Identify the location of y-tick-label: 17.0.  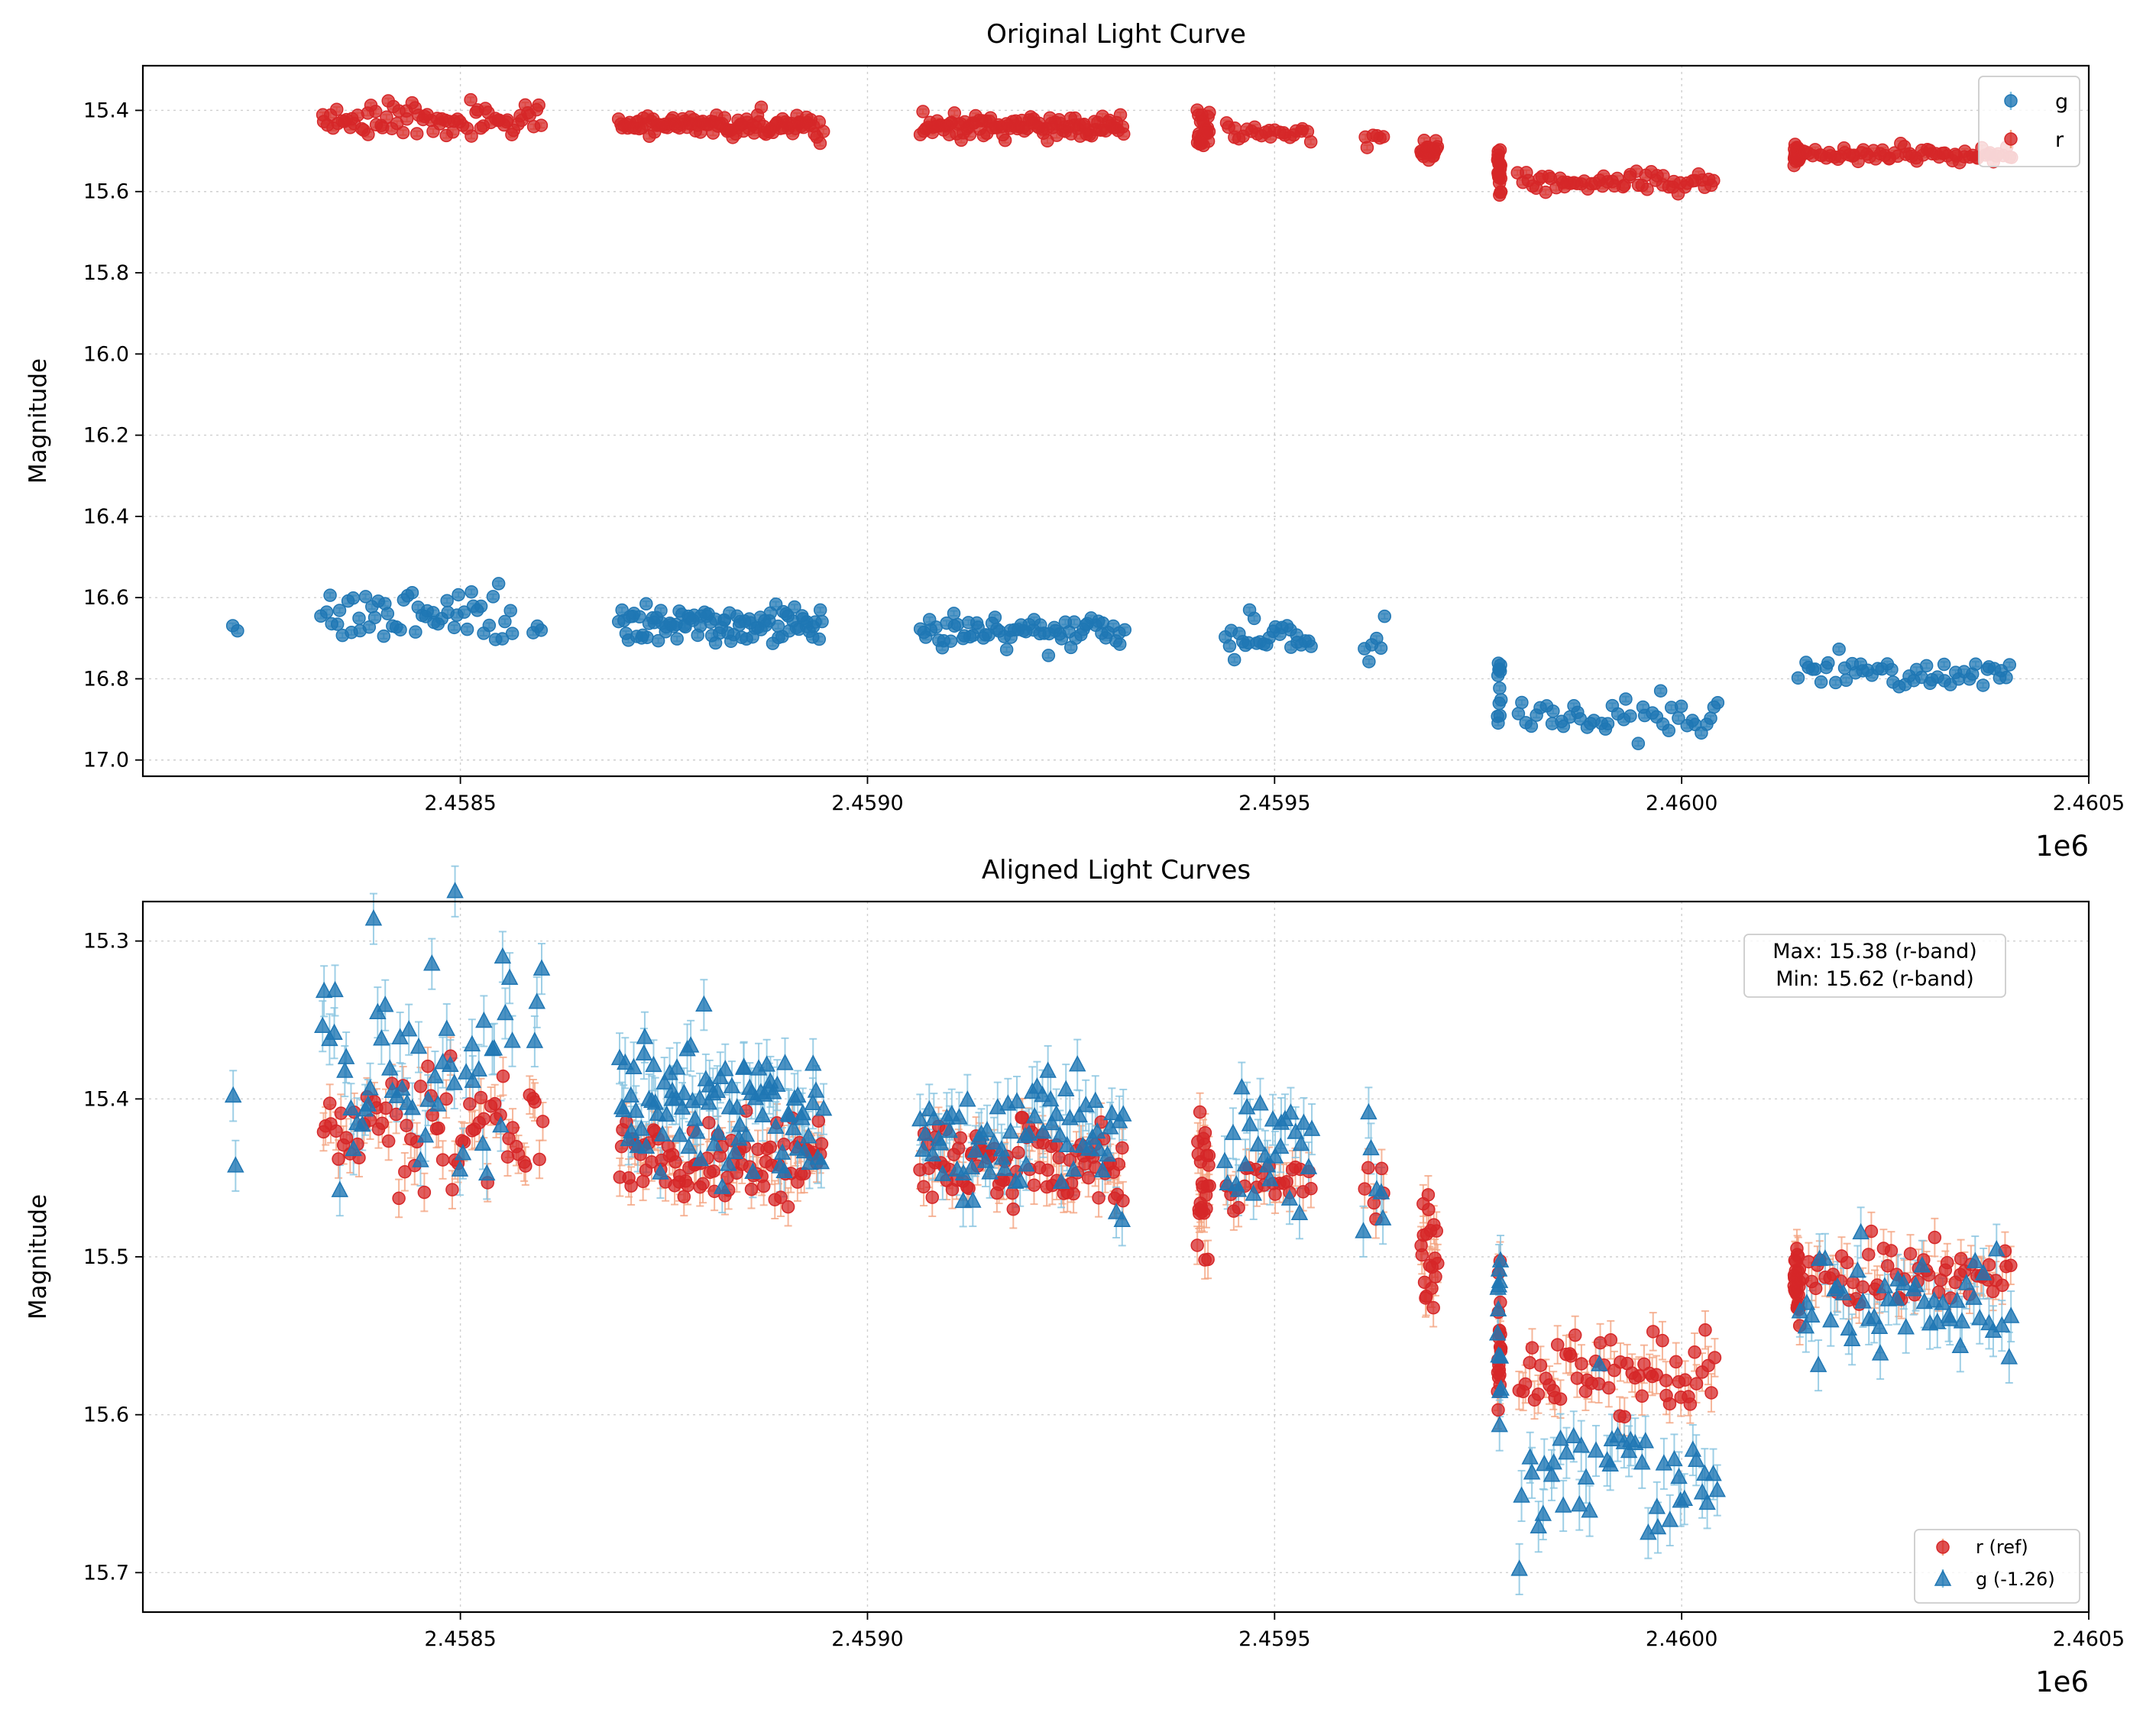
(106, 760).